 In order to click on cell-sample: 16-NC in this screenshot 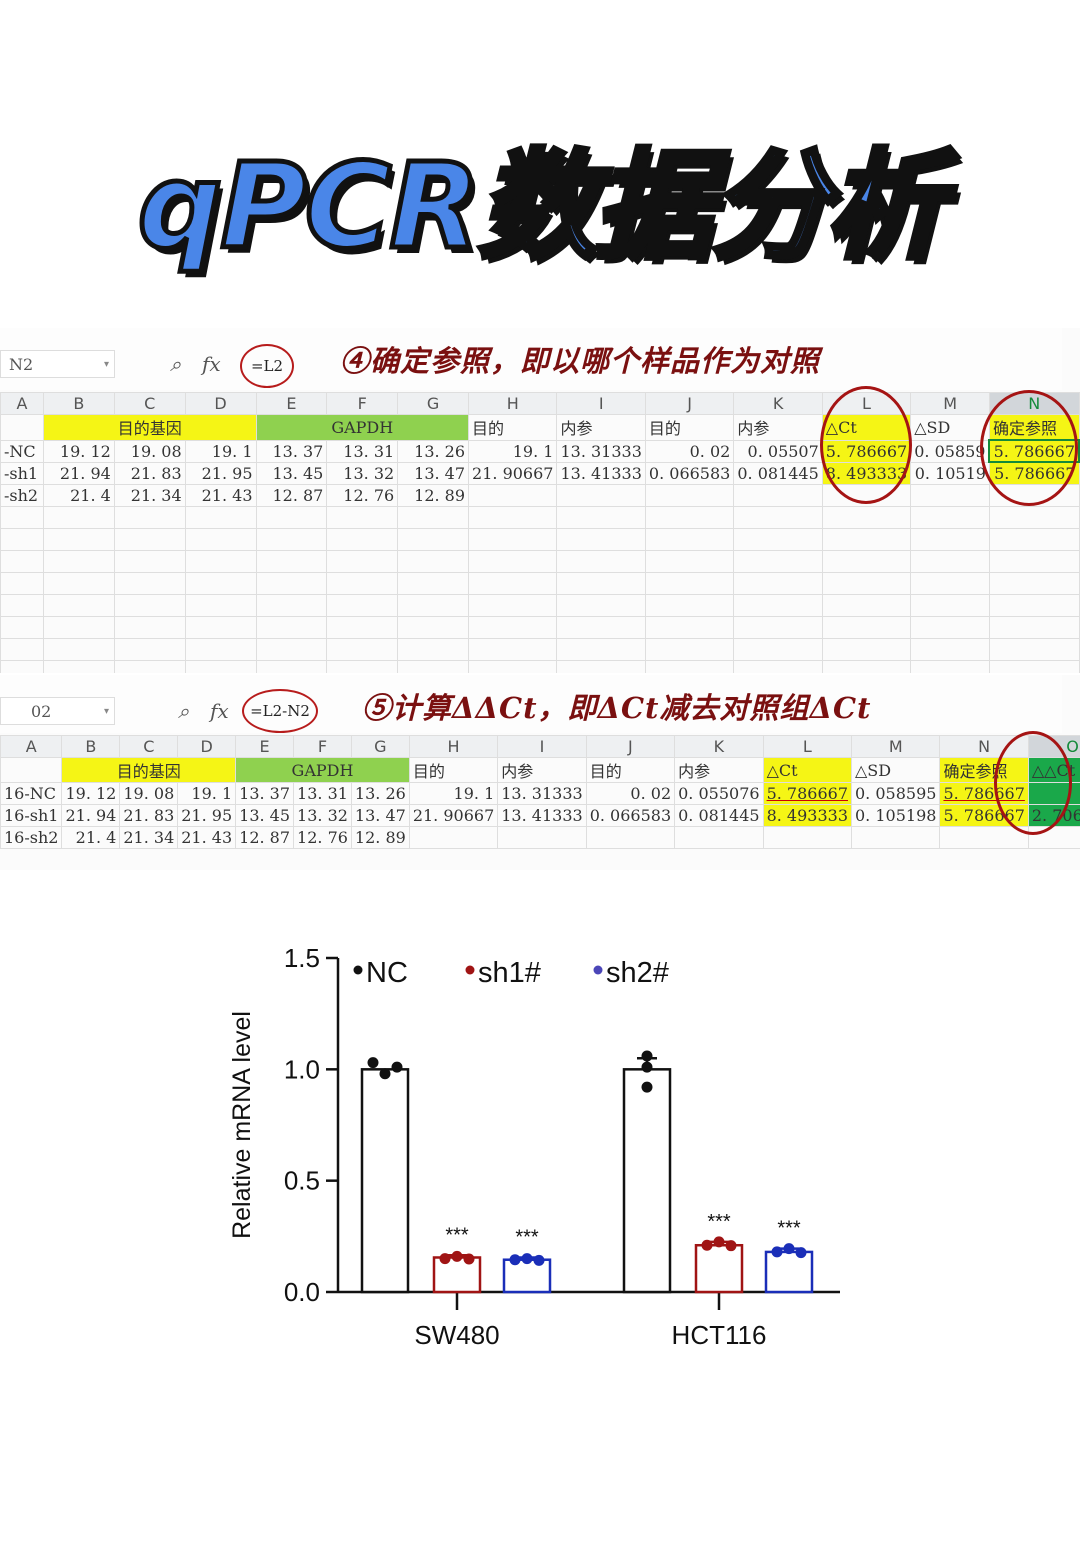, I will do `click(31, 793)`.